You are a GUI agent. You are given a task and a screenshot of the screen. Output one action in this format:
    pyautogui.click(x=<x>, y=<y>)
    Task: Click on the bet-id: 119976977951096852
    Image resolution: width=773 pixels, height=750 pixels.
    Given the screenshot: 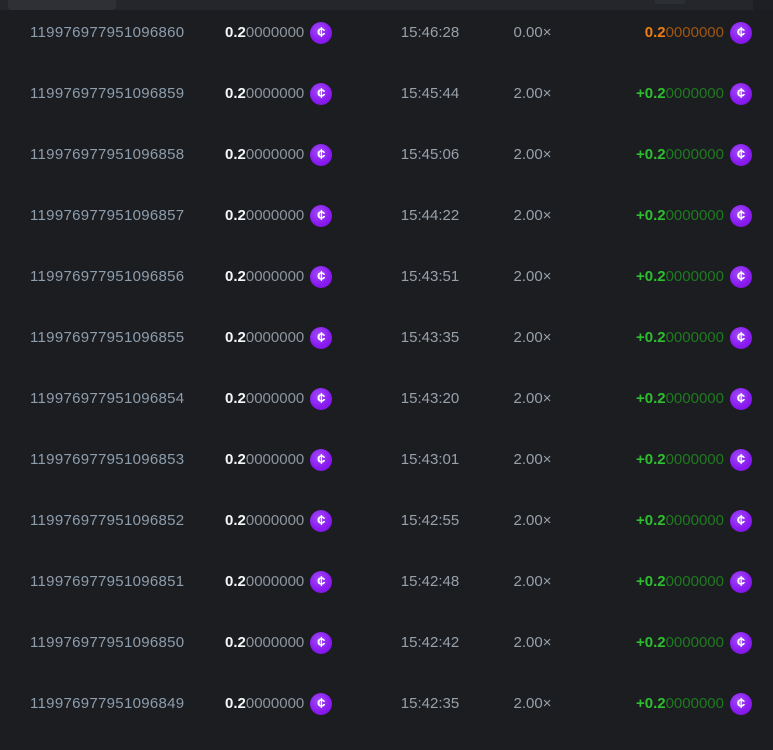 What is the action you would take?
    pyautogui.click(x=107, y=520)
    